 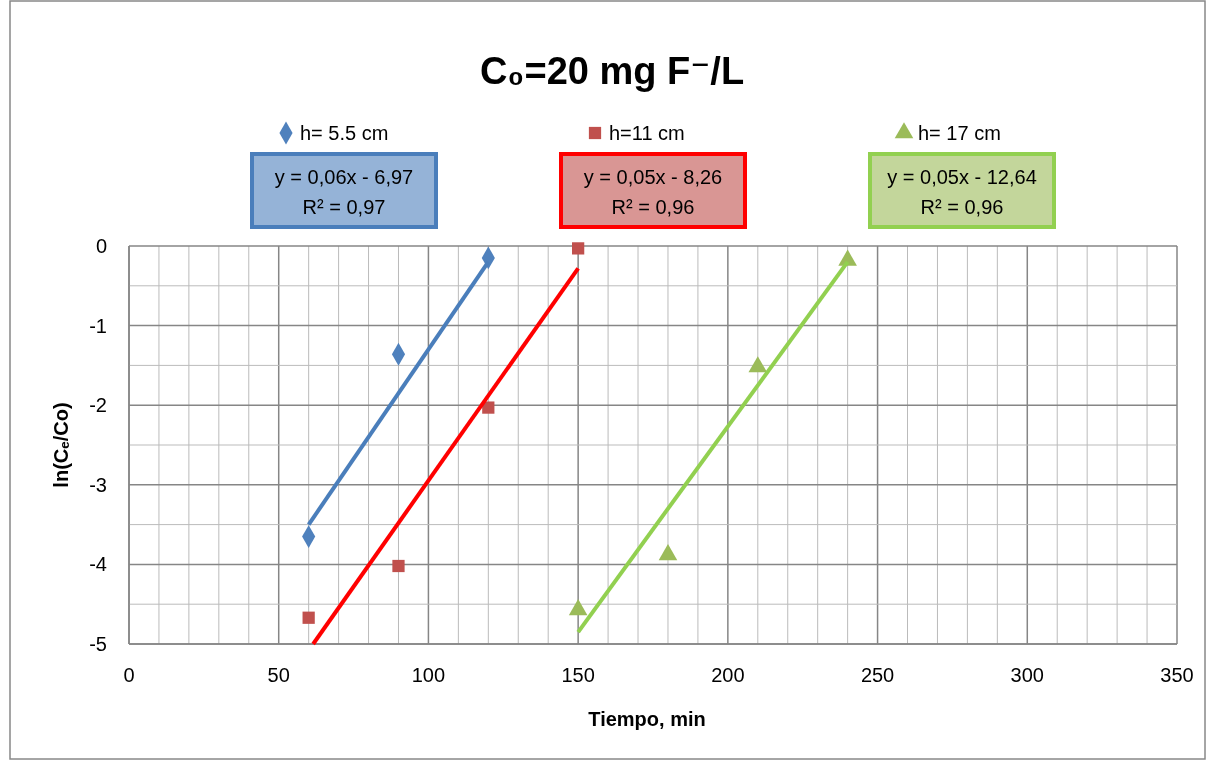 I want to click on legend-label: h= 5.5 cm, so click(x=344, y=133).